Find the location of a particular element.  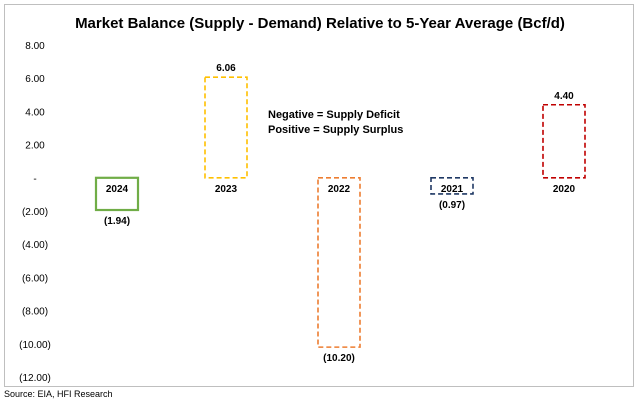

data-label: 6.06 is located at coordinates (226, 68).